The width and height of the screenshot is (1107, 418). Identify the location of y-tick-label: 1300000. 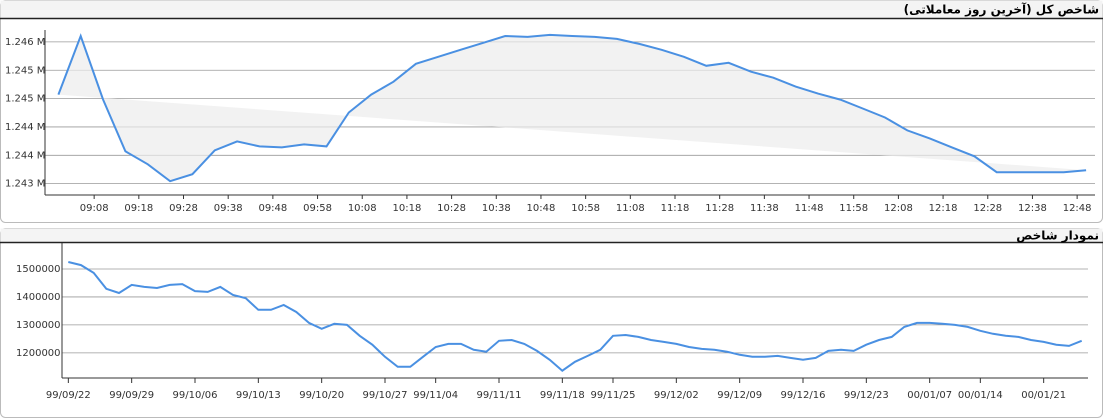
(38, 325).